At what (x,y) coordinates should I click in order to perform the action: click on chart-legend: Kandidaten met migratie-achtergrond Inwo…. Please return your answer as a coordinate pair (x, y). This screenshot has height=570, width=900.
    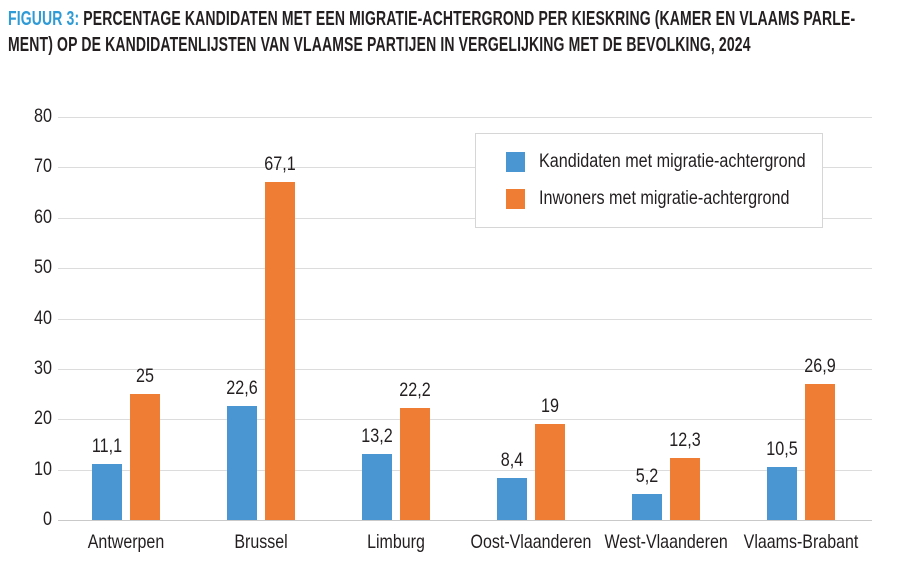
    Looking at the image, I should click on (649, 180).